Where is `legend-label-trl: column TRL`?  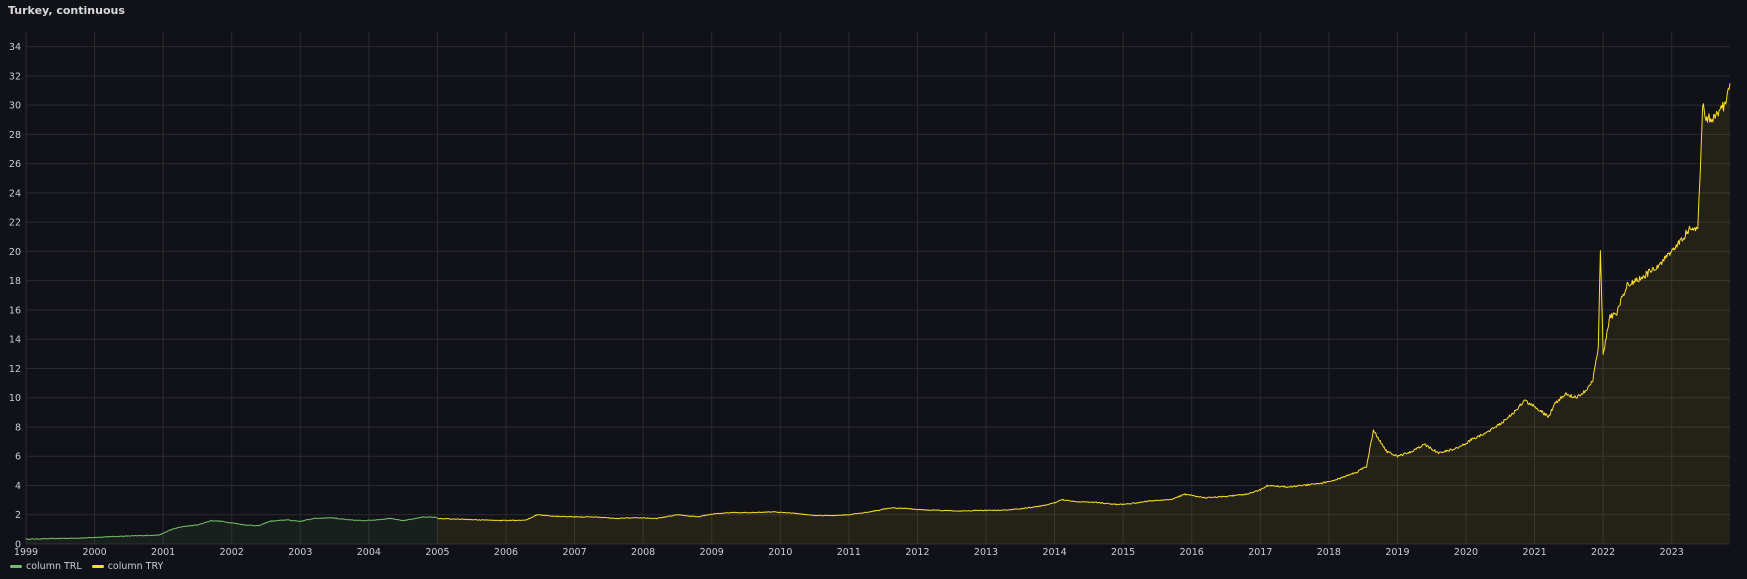
legend-label-trl: column TRL is located at coordinates (54, 566).